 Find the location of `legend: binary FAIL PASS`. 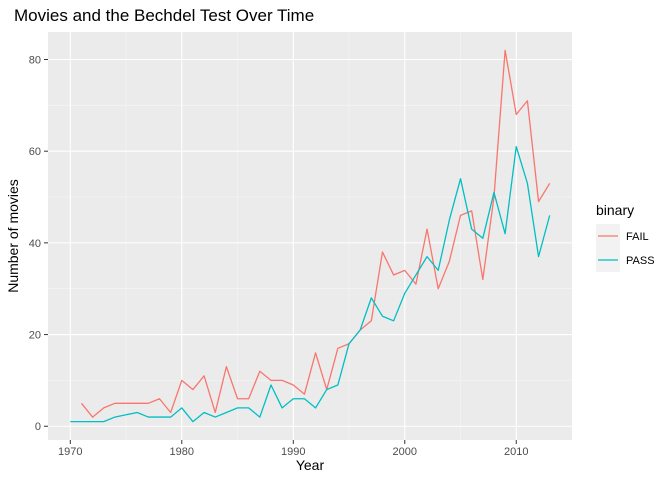

legend: binary FAIL PASS is located at coordinates (625, 237).